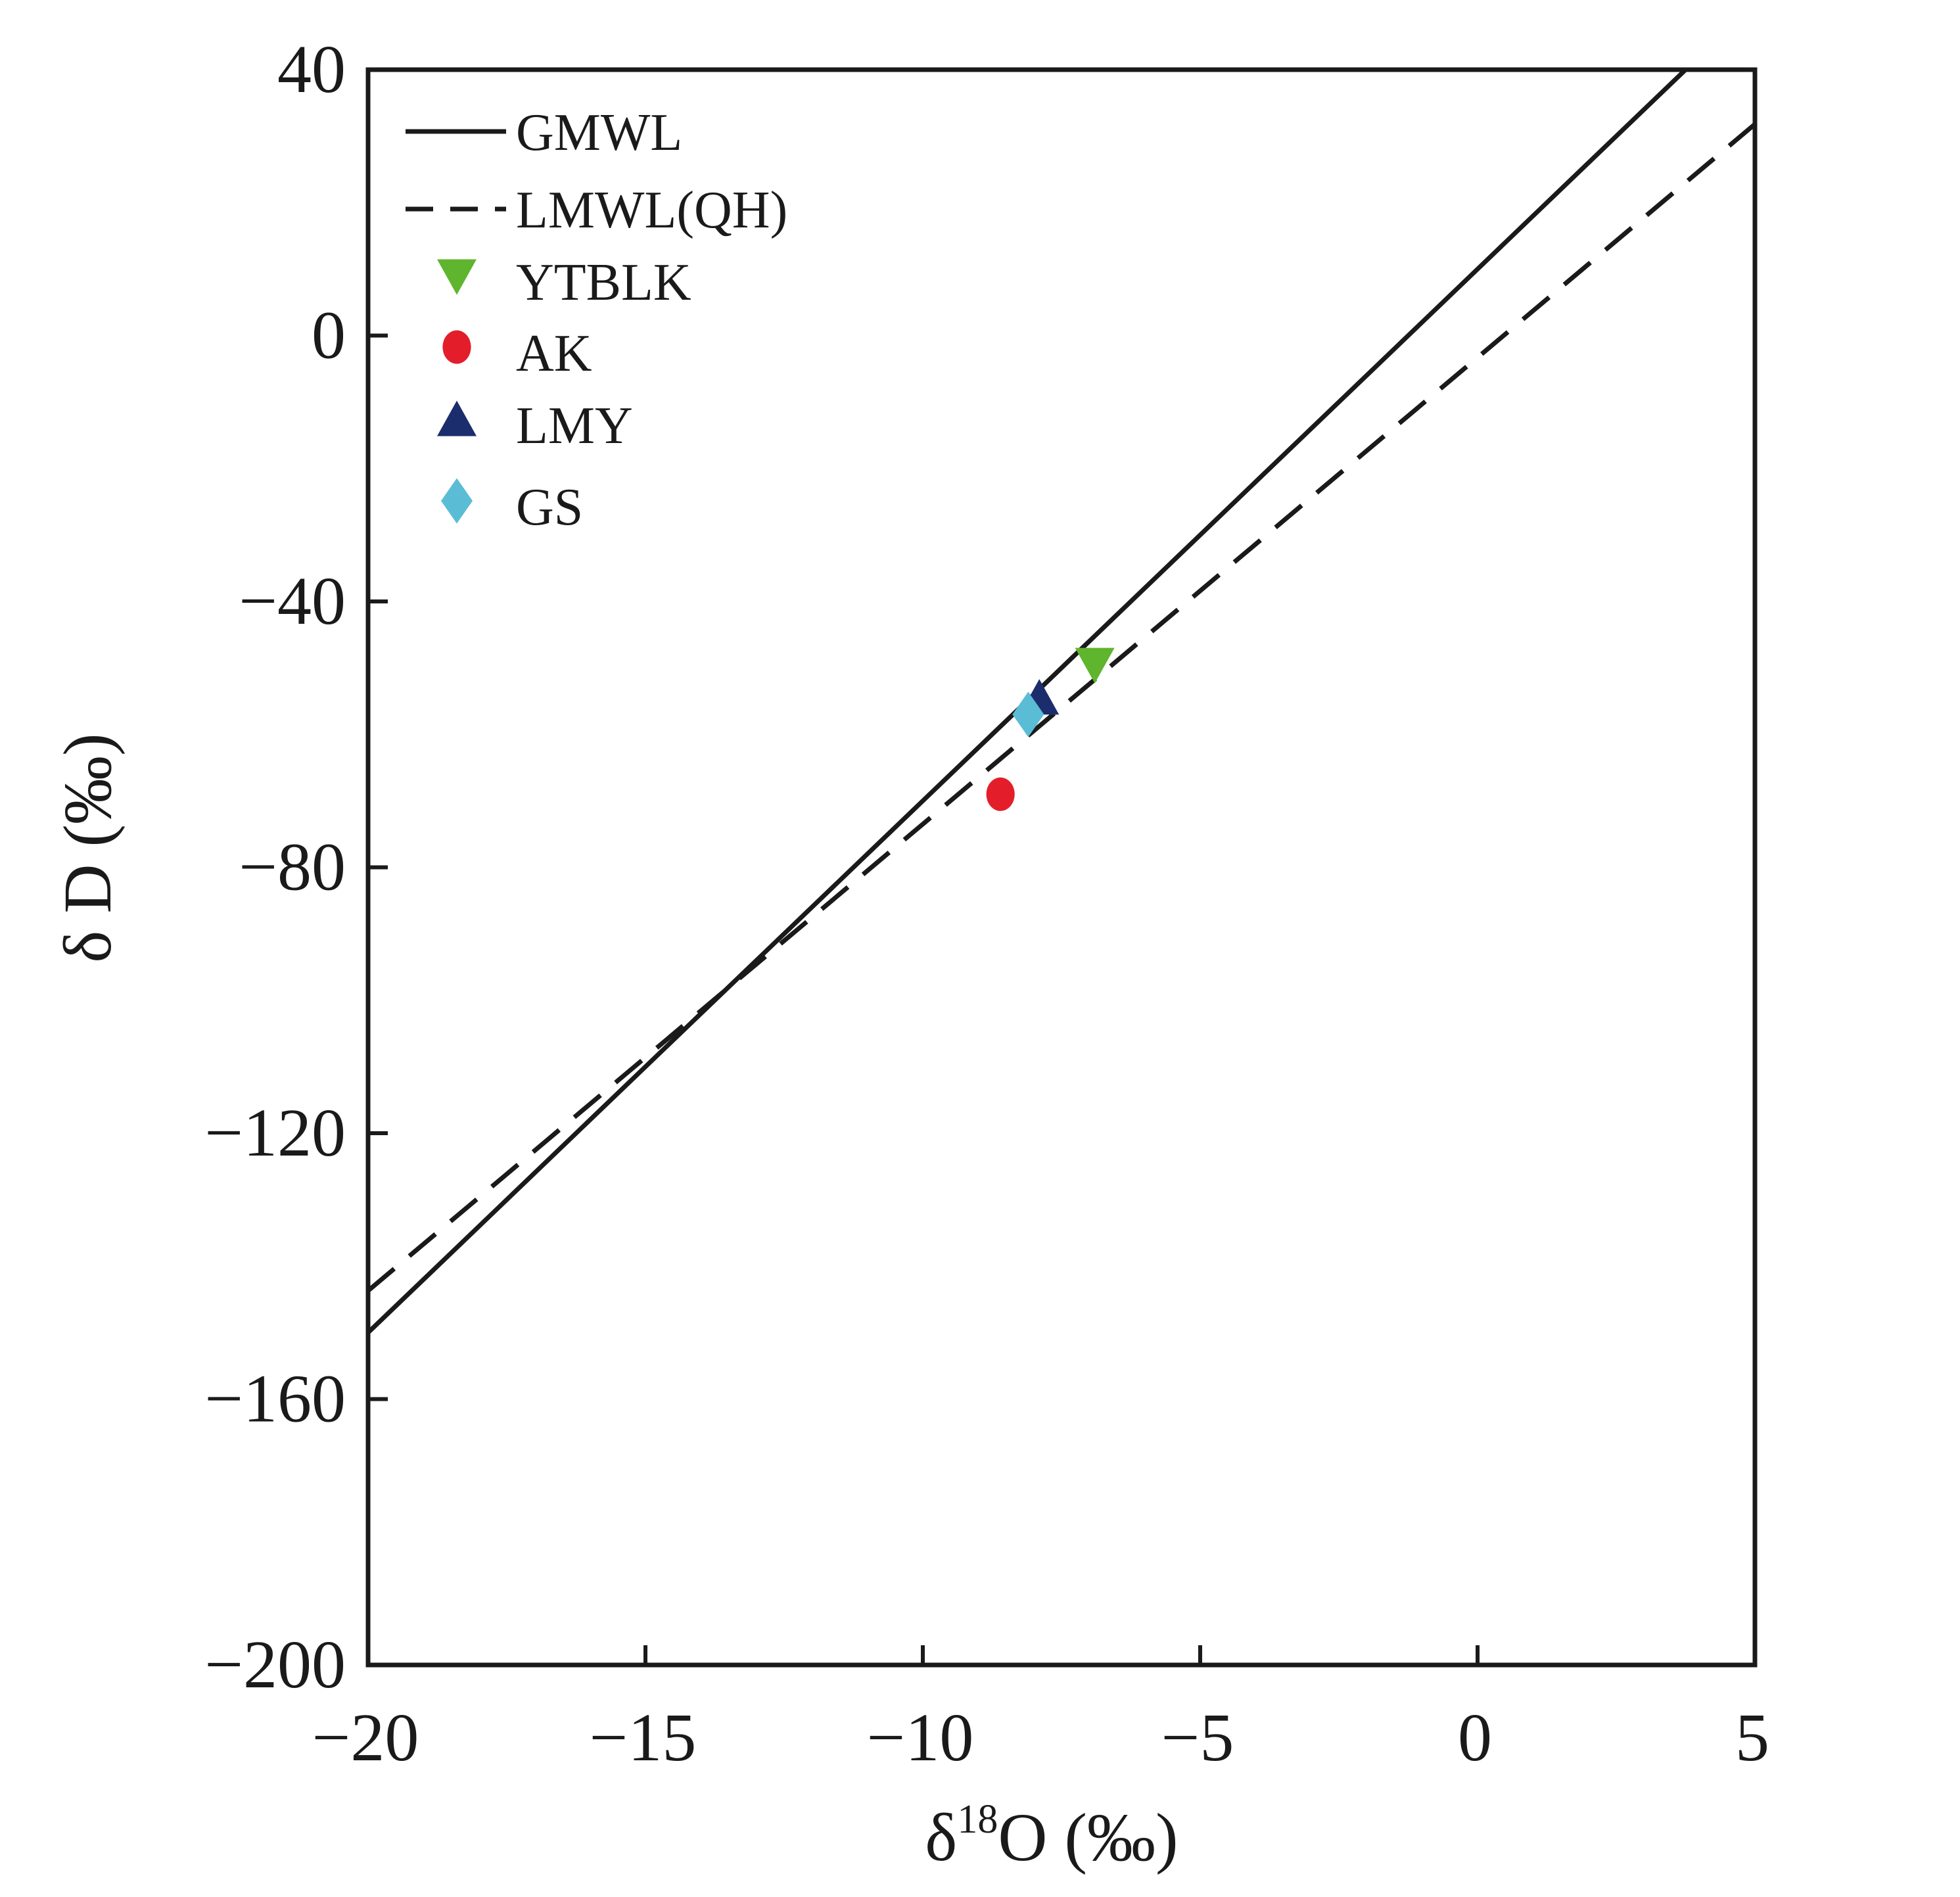 Image resolution: width=1960 pixels, height=1897 pixels. I want to click on x-tick-label: 5, so click(1752, 1737).